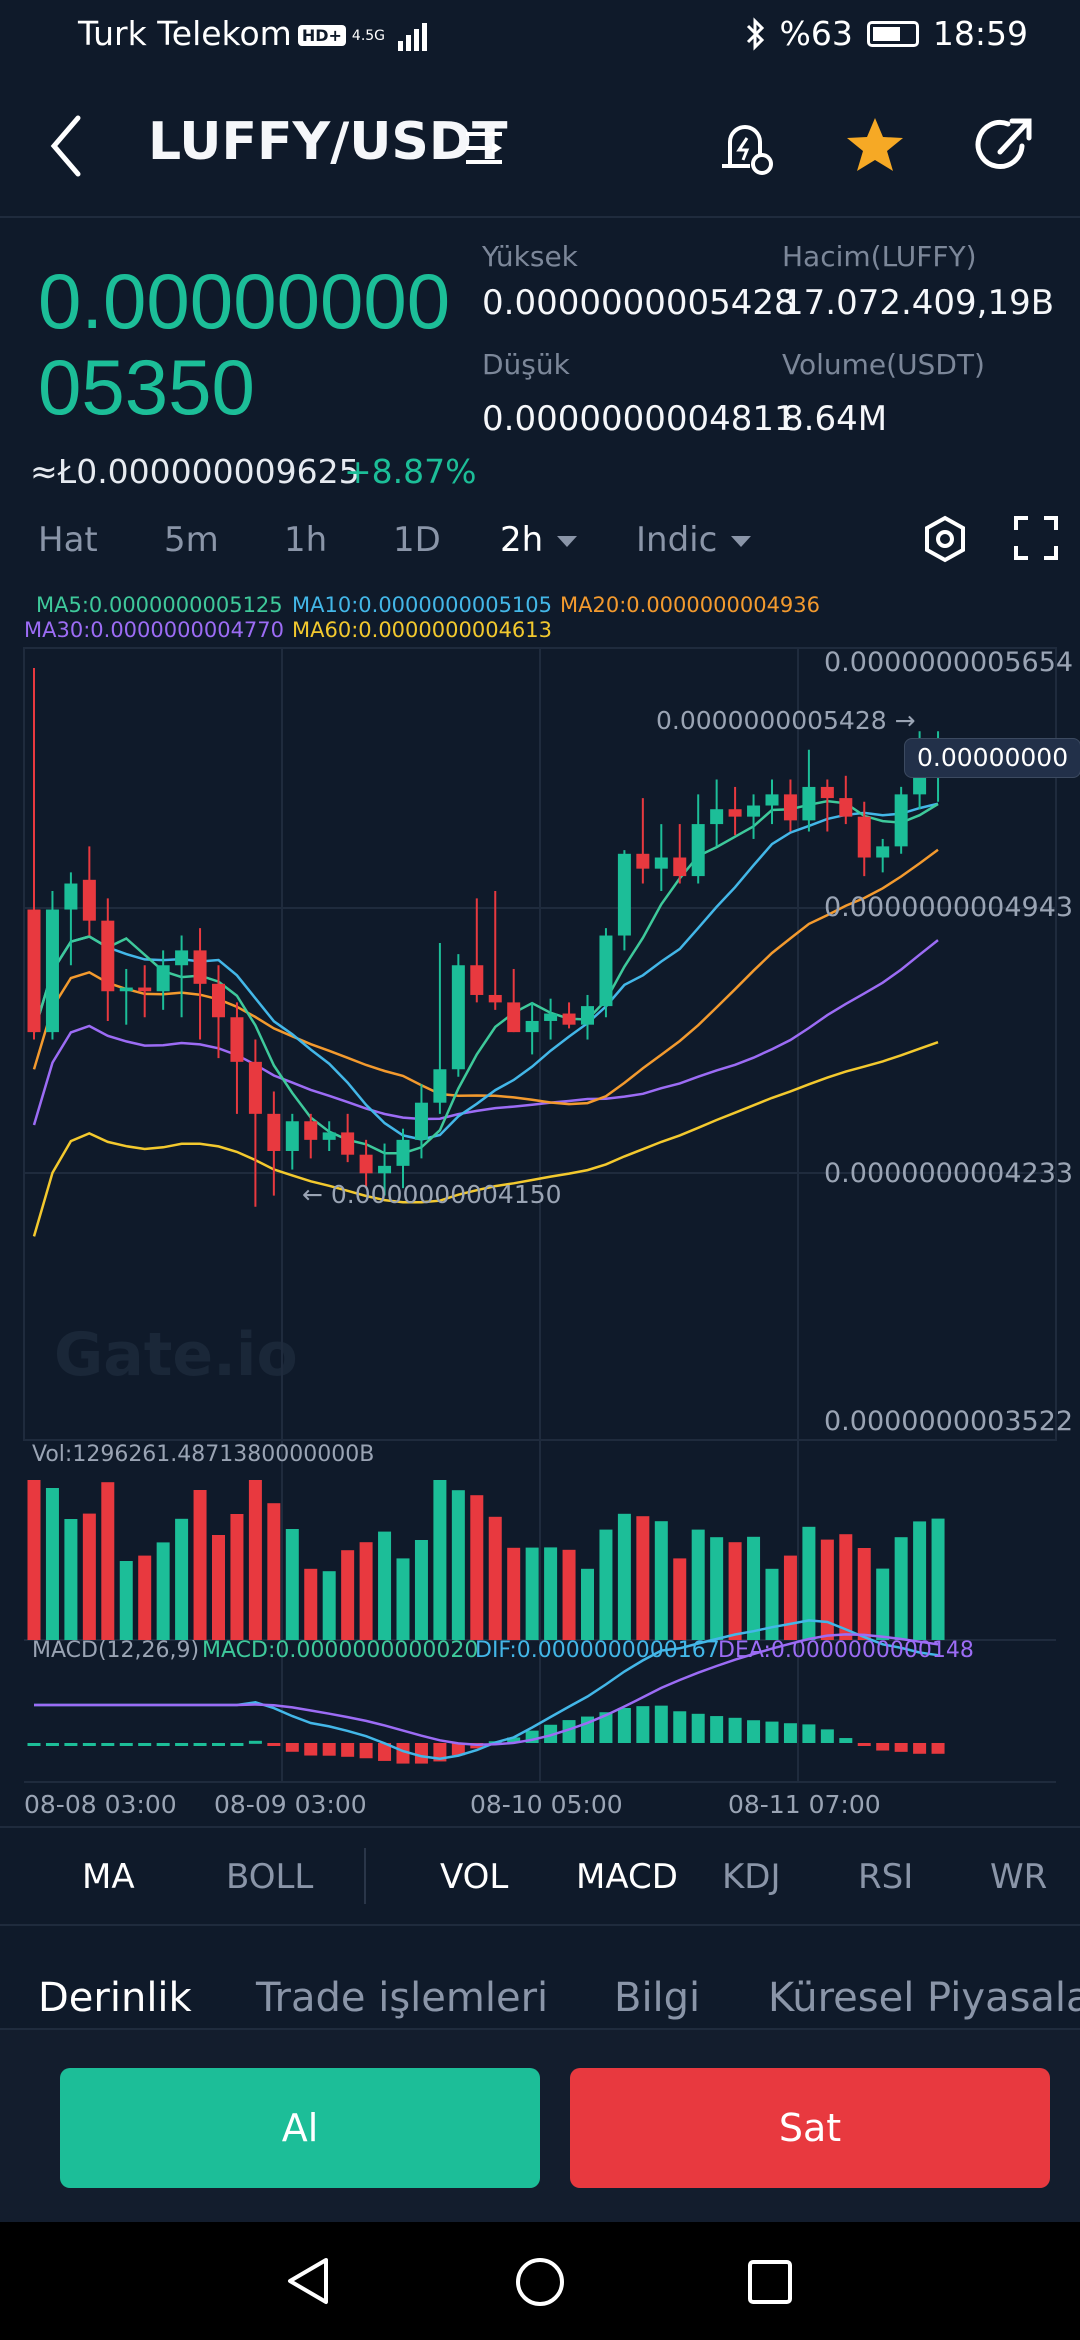  What do you see at coordinates (474, 1877) in the screenshot?
I see `indicator-tab-vol: VOL` at bounding box center [474, 1877].